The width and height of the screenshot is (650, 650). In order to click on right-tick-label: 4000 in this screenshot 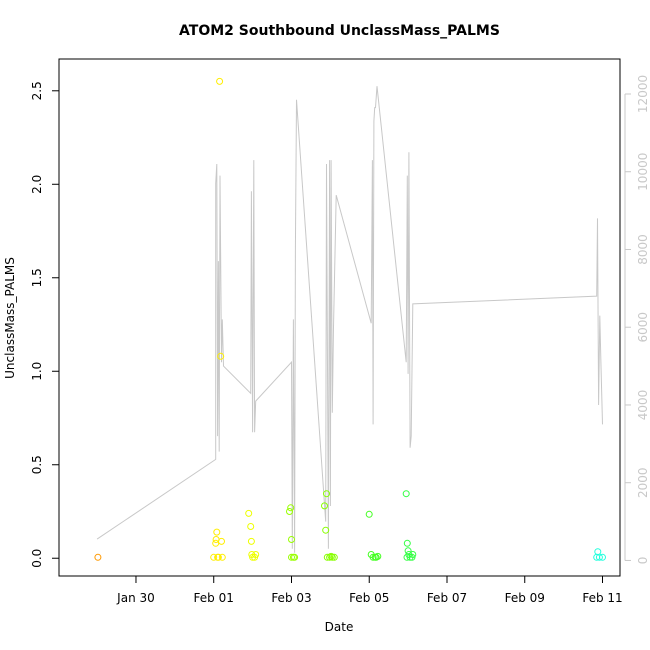, I will do `click(643, 405)`.